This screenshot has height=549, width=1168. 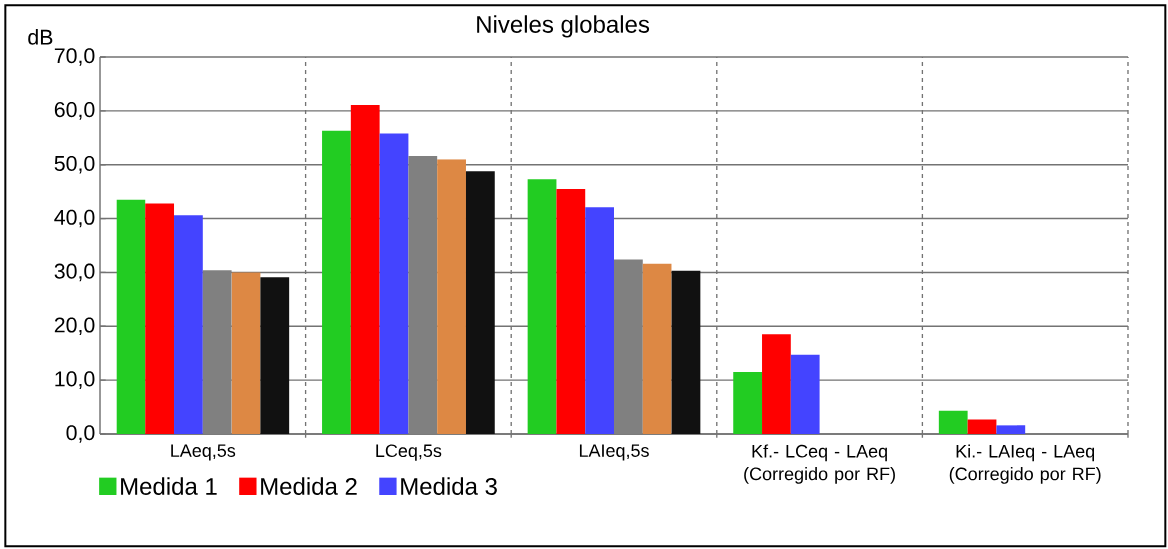 What do you see at coordinates (409, 452) in the screenshot?
I see `x-tick-label: LCeq,5s` at bounding box center [409, 452].